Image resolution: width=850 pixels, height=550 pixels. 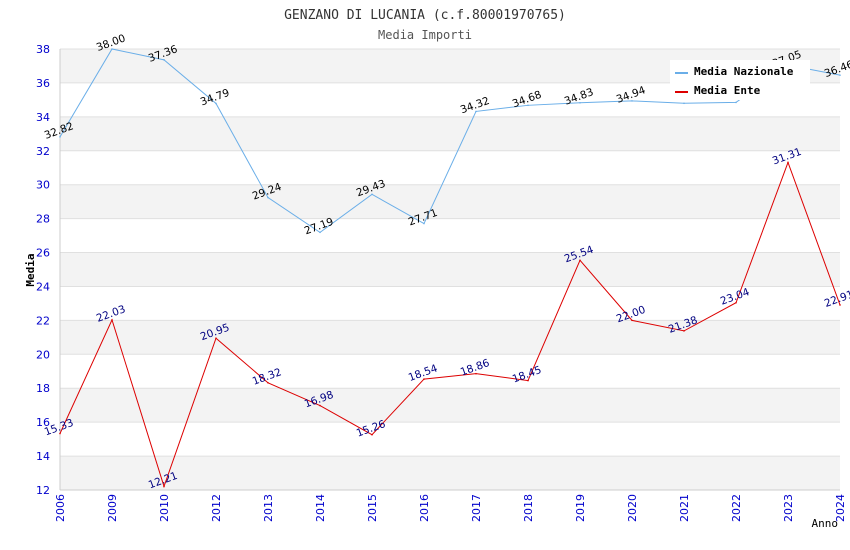 What do you see at coordinates (112, 508) in the screenshot?
I see `x-tick-label: 2009` at bounding box center [112, 508].